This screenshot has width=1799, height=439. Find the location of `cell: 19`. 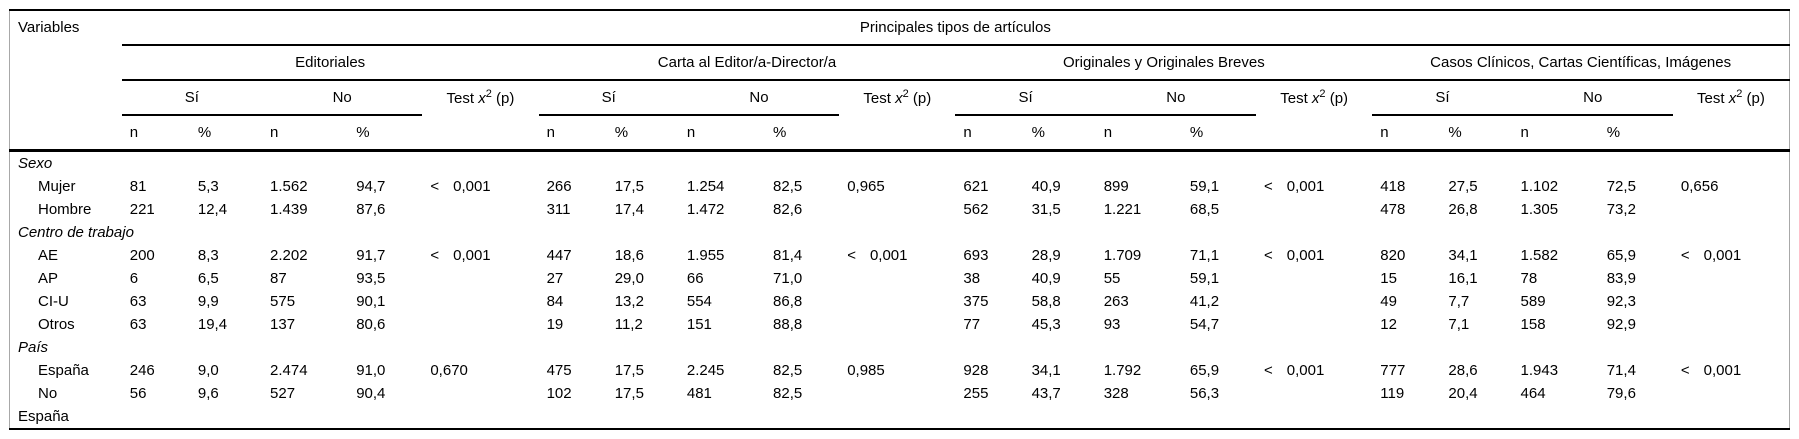

cell: 19 is located at coordinates (555, 324).